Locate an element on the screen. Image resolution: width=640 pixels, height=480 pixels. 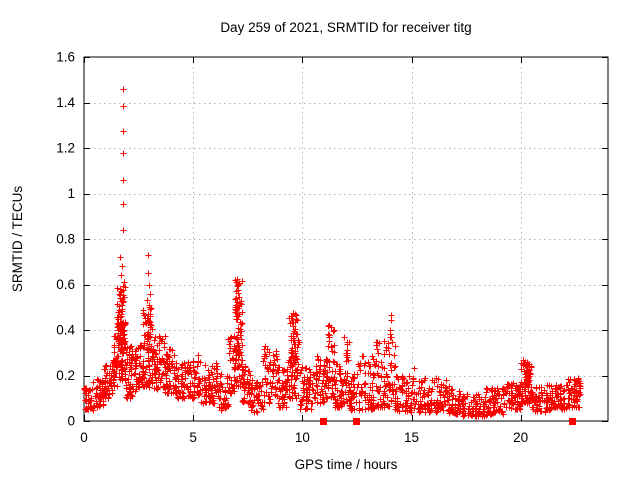
y-tick-label: 1.4 is located at coordinates (65, 102).